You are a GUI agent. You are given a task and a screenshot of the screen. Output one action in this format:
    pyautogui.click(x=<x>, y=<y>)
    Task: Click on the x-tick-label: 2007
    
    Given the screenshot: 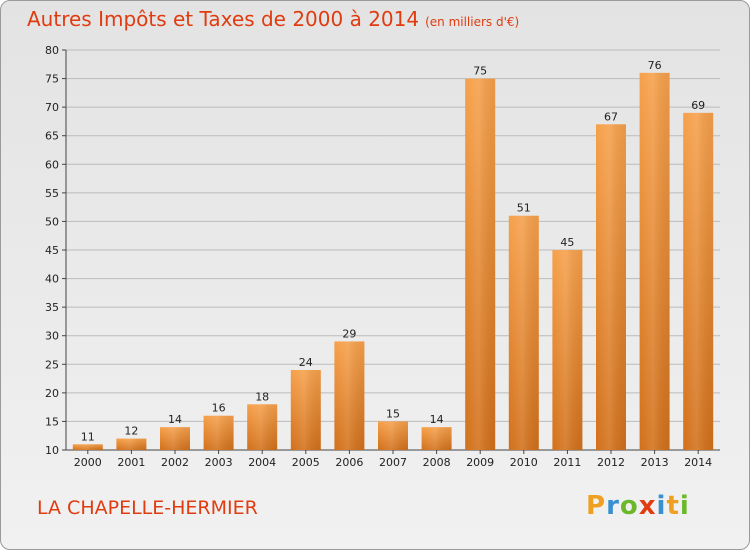 What is the action you would take?
    pyautogui.click(x=393, y=462)
    